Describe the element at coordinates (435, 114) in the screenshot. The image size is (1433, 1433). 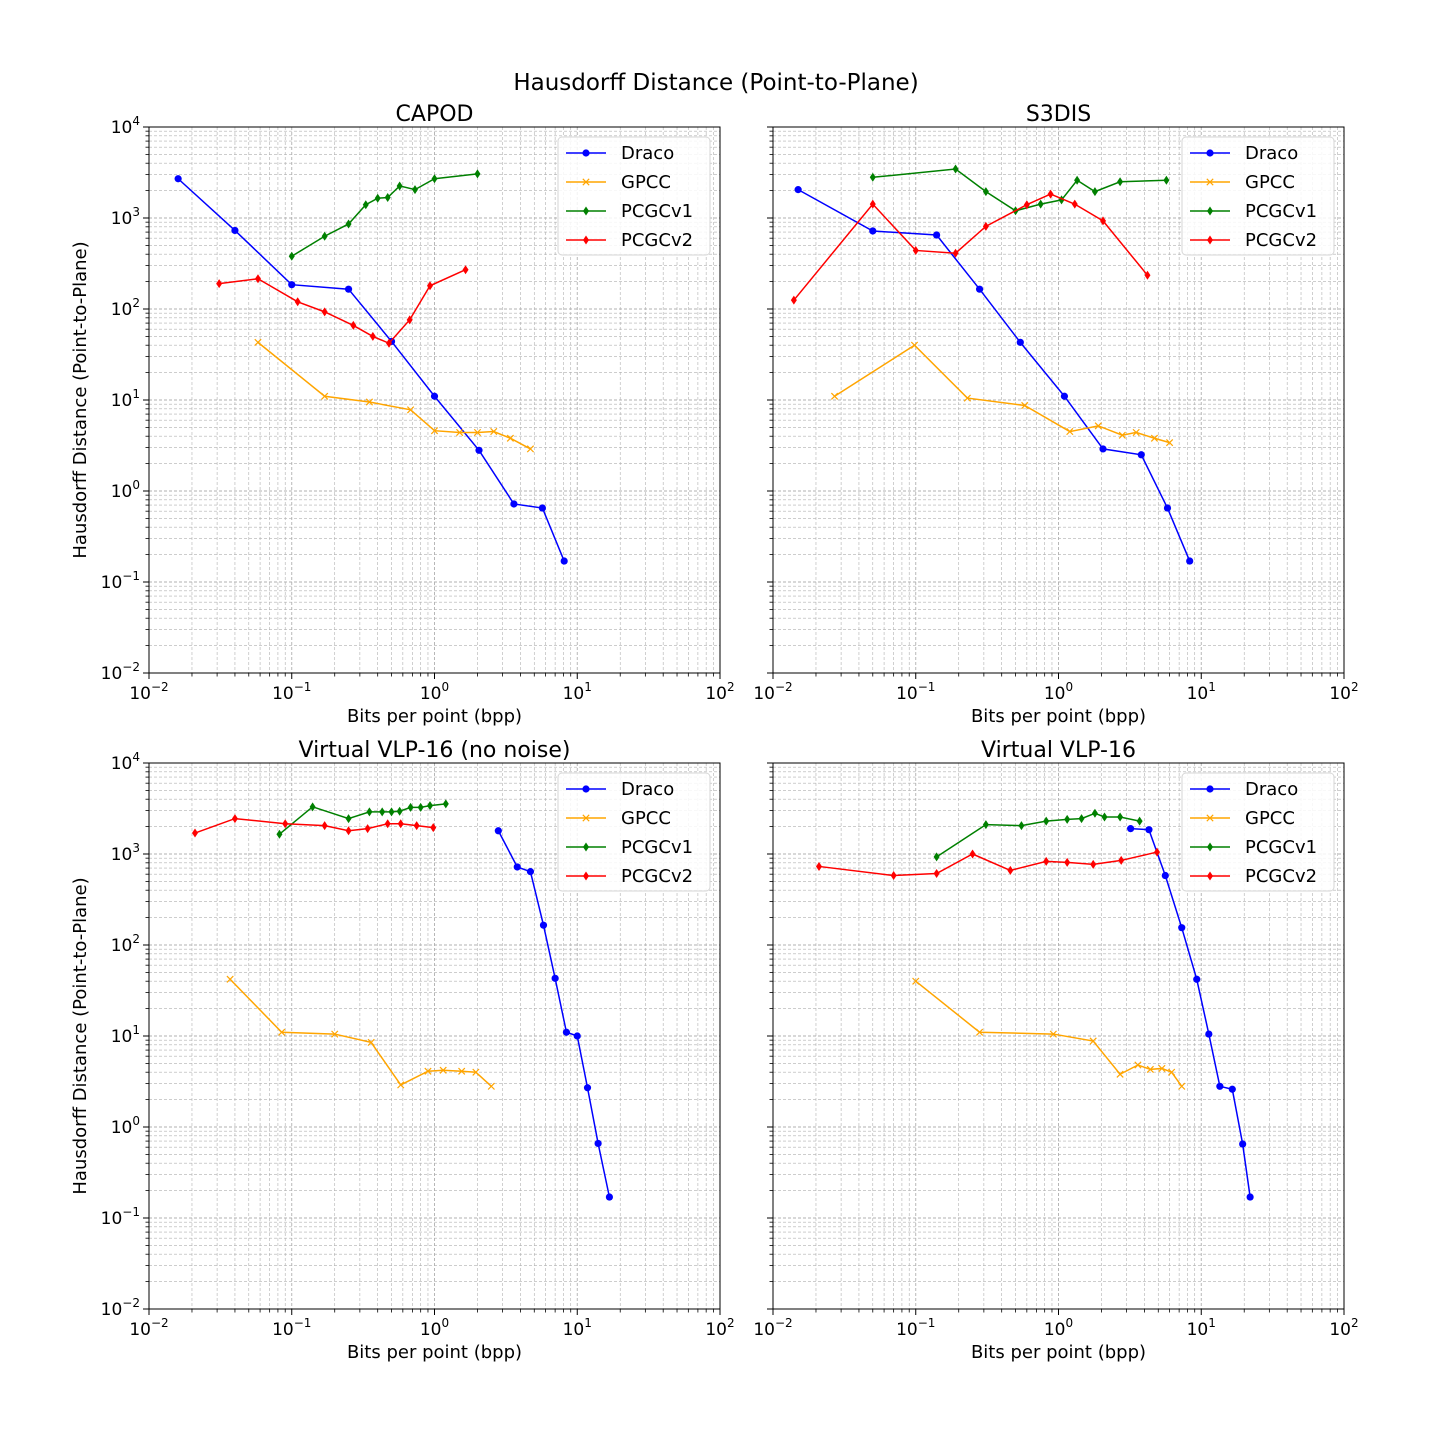
I see `chart-title: CAPOD` at that location.